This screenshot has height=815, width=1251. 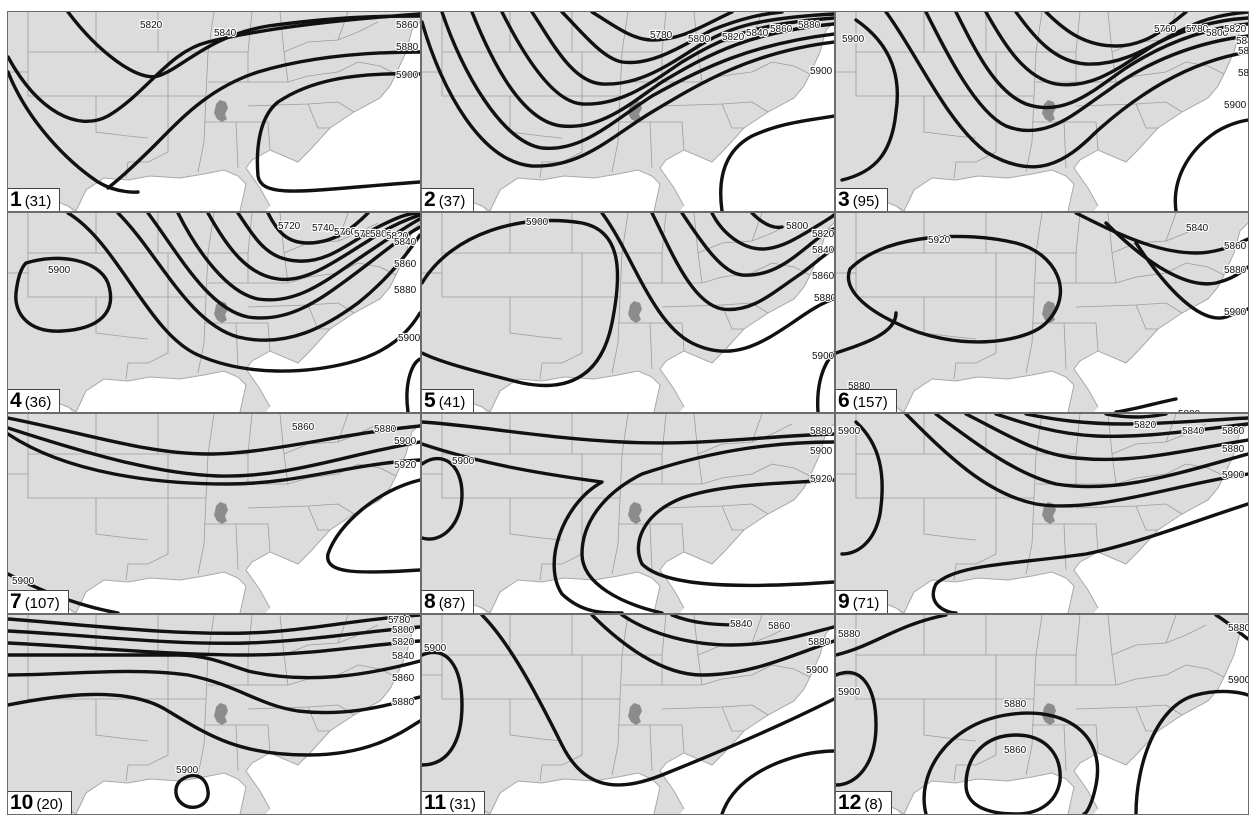 I want to click on panel-count: (41), so click(x=452, y=402).